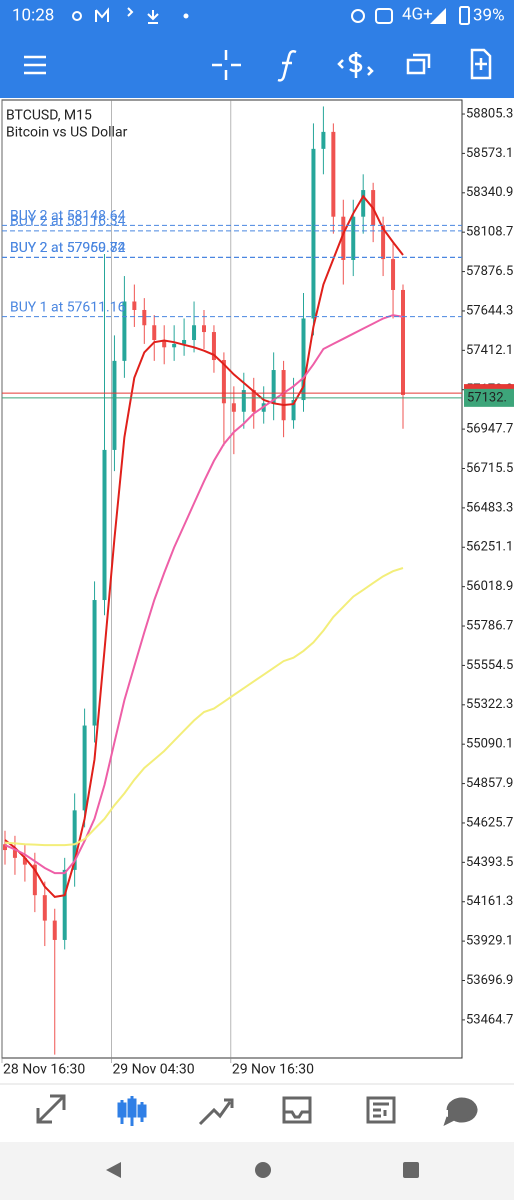 The image size is (514, 1200). I want to click on y-tick-label: 55554.5, so click(489, 665).